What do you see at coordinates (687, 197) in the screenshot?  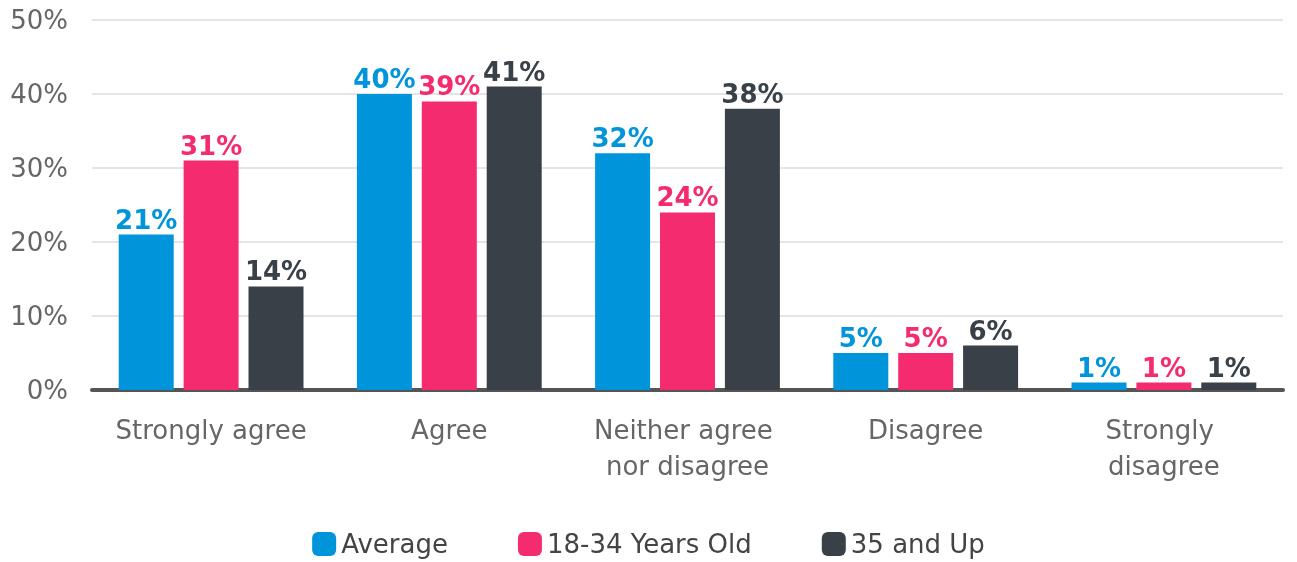 I see `data-label: 24%` at bounding box center [687, 197].